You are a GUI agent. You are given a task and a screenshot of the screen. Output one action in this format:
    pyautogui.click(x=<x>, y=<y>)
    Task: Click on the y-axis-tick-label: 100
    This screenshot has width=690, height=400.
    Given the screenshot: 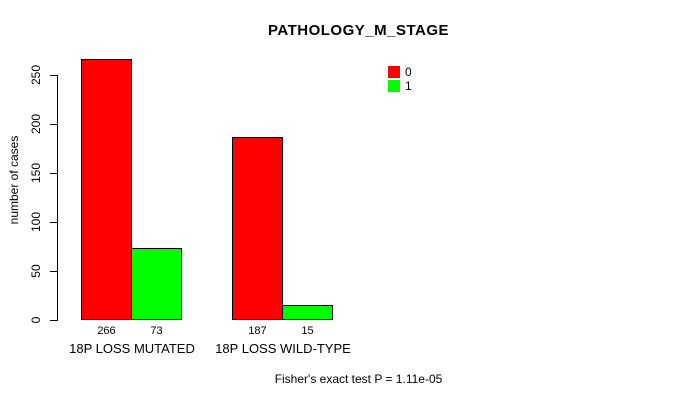 What is the action you would take?
    pyautogui.click(x=36, y=222)
    